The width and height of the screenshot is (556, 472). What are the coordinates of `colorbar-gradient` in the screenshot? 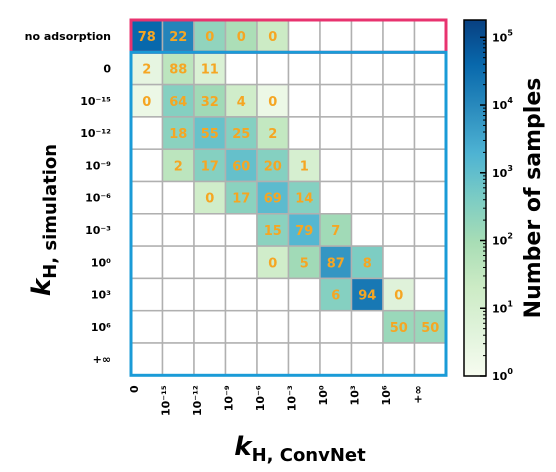 It's located at (475, 198).